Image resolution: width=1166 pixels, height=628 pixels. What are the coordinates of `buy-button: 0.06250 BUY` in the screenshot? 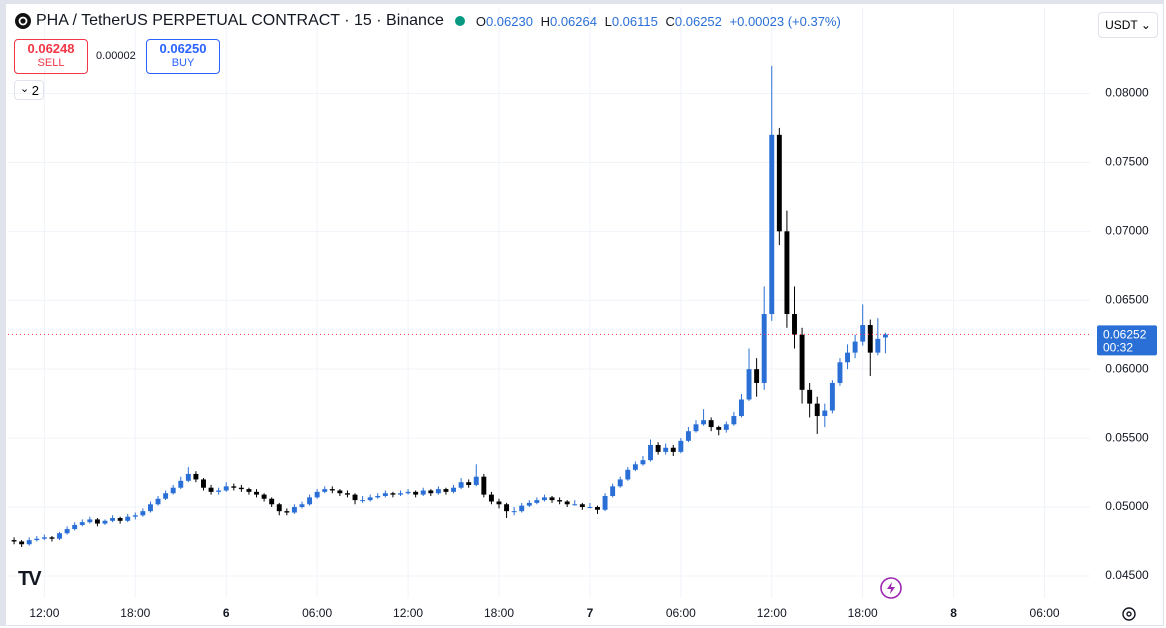 It's located at (183, 56).